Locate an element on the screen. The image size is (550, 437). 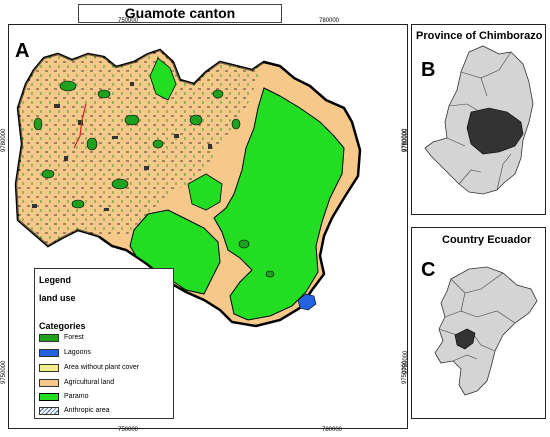
panel-b-title: Province of Chimborazo is located at coordinates (479, 36).